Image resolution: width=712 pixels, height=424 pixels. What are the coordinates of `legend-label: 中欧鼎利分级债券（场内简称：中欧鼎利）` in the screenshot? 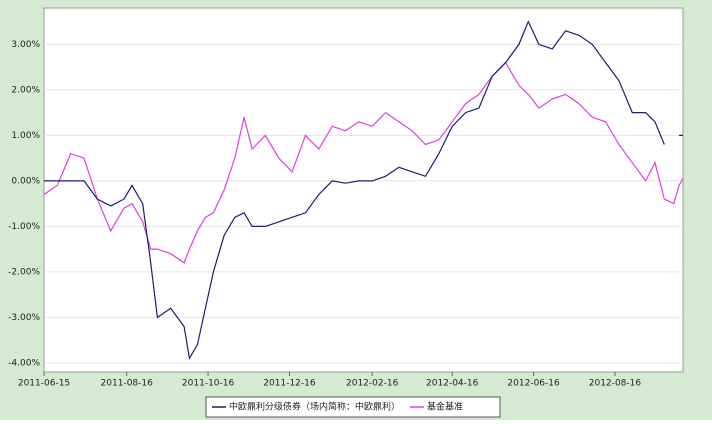 It's located at (314, 407).